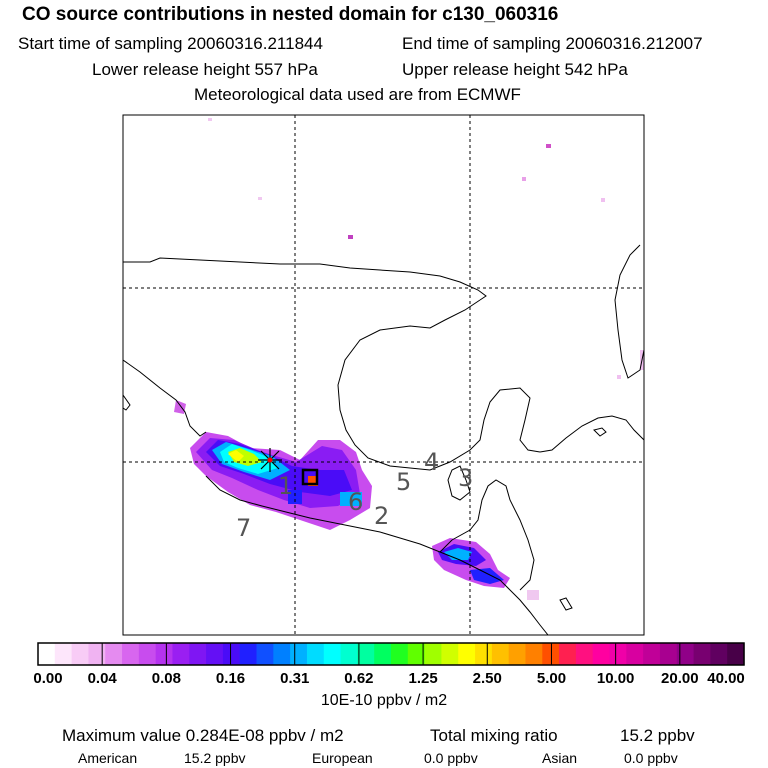  What do you see at coordinates (515, 69) in the screenshot?
I see `upper-release-height: Upper release height 542 hPa` at bounding box center [515, 69].